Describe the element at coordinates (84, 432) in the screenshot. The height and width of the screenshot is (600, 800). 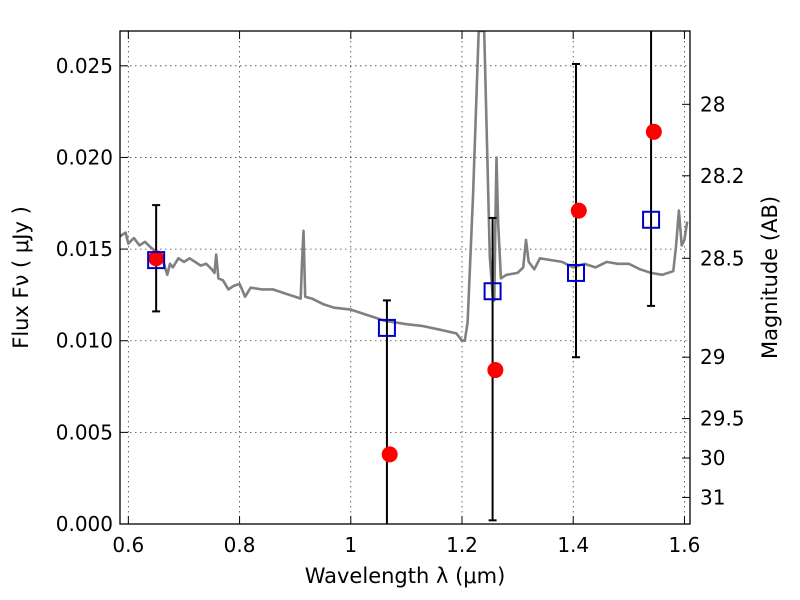
I see `y-tick-label: 0.005` at that location.